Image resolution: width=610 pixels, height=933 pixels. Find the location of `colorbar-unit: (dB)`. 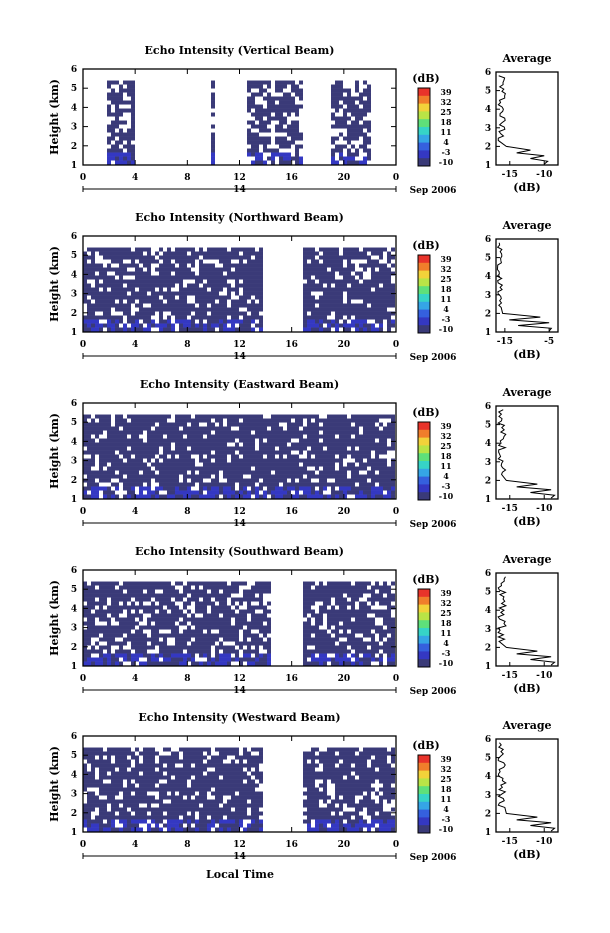

colorbar-unit: (dB) is located at coordinates (425, 579).